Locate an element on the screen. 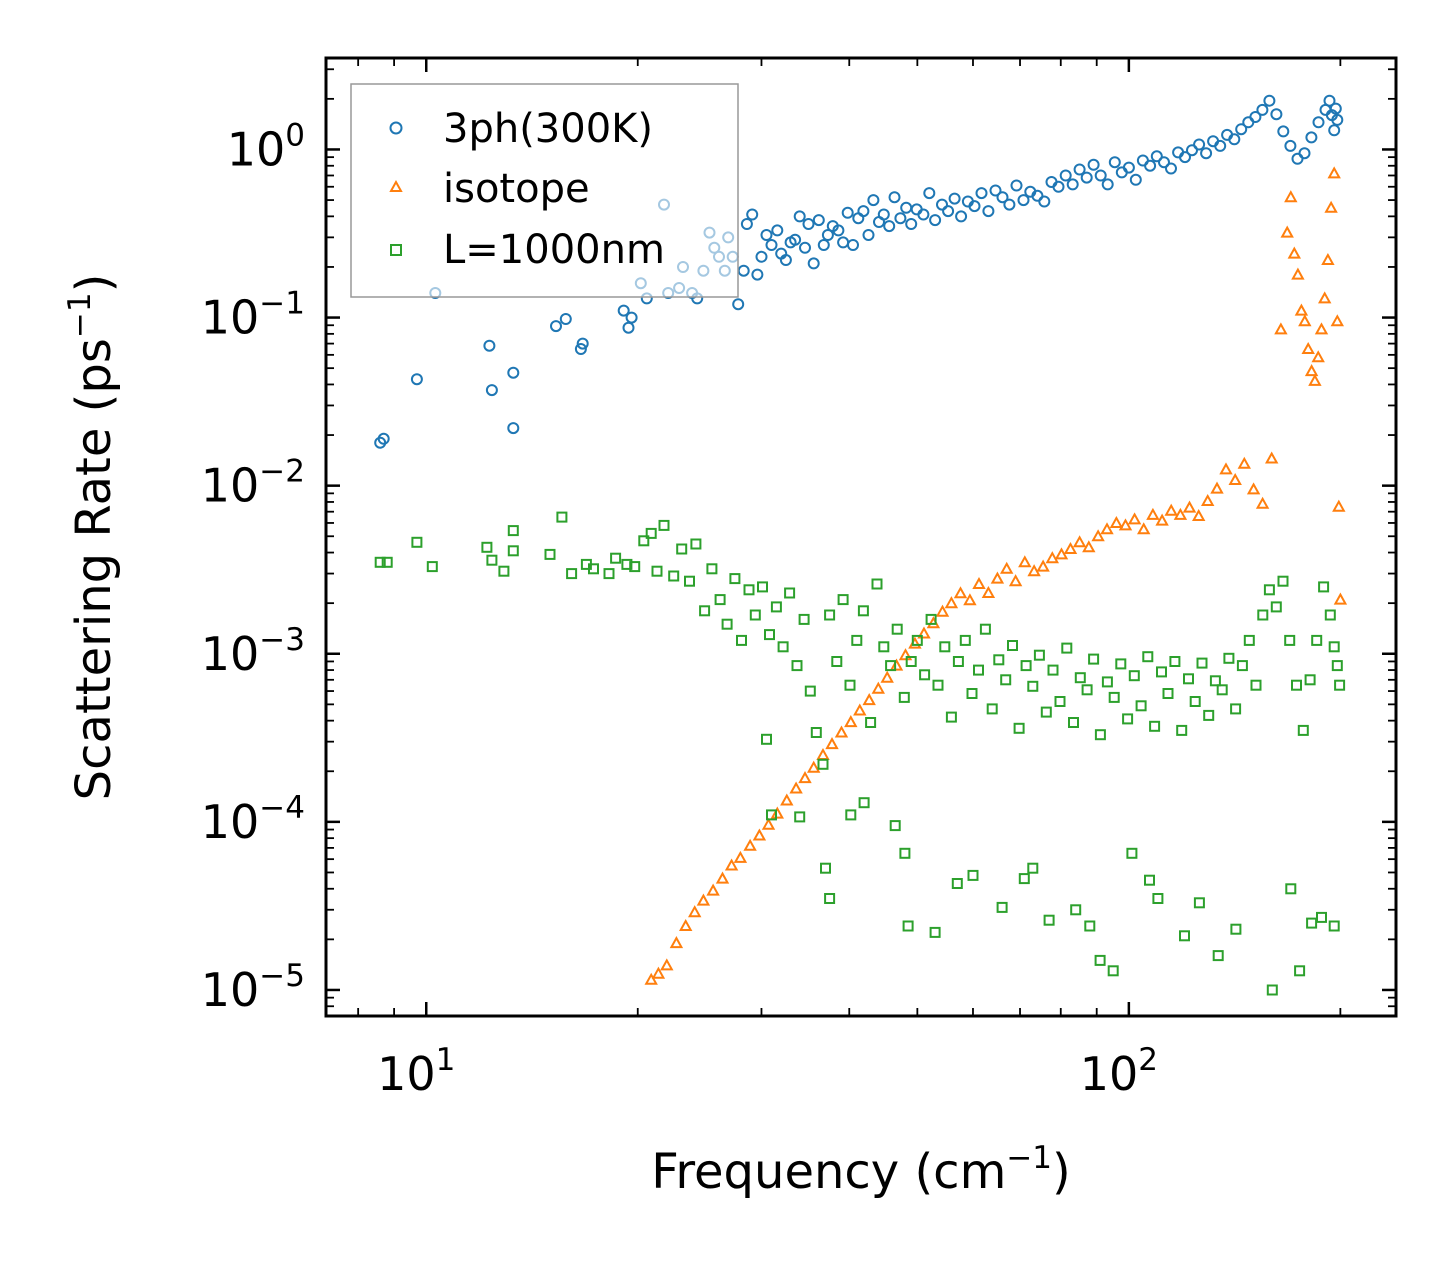  x-axis-label: Frequency (cm−1) is located at coordinates (861, 1170).